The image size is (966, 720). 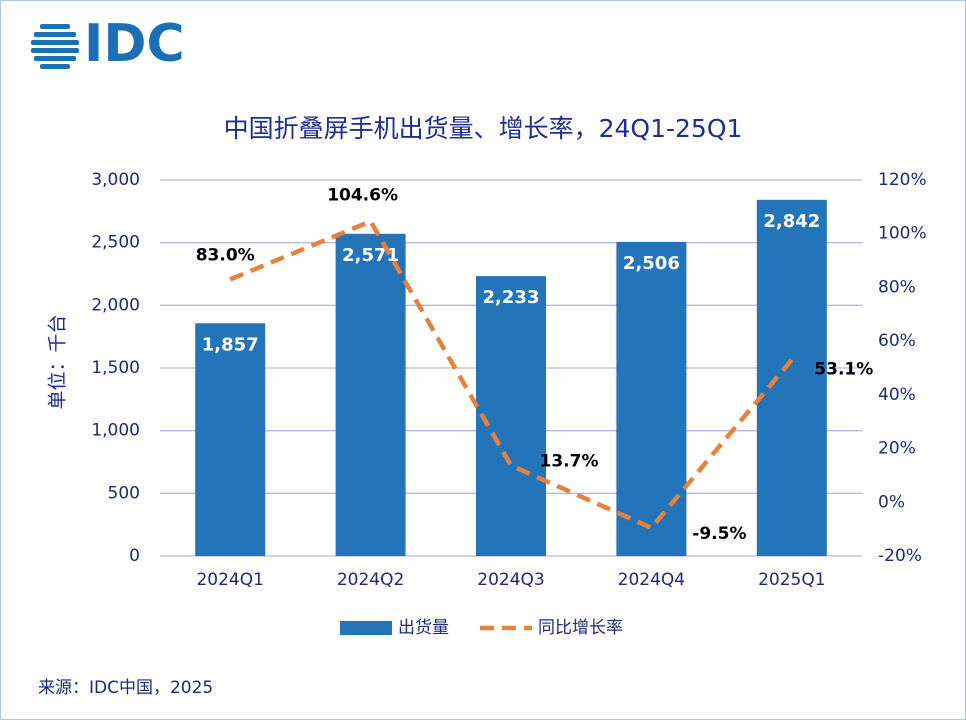 I want to click on legend-label: 出货量, so click(x=423, y=628).